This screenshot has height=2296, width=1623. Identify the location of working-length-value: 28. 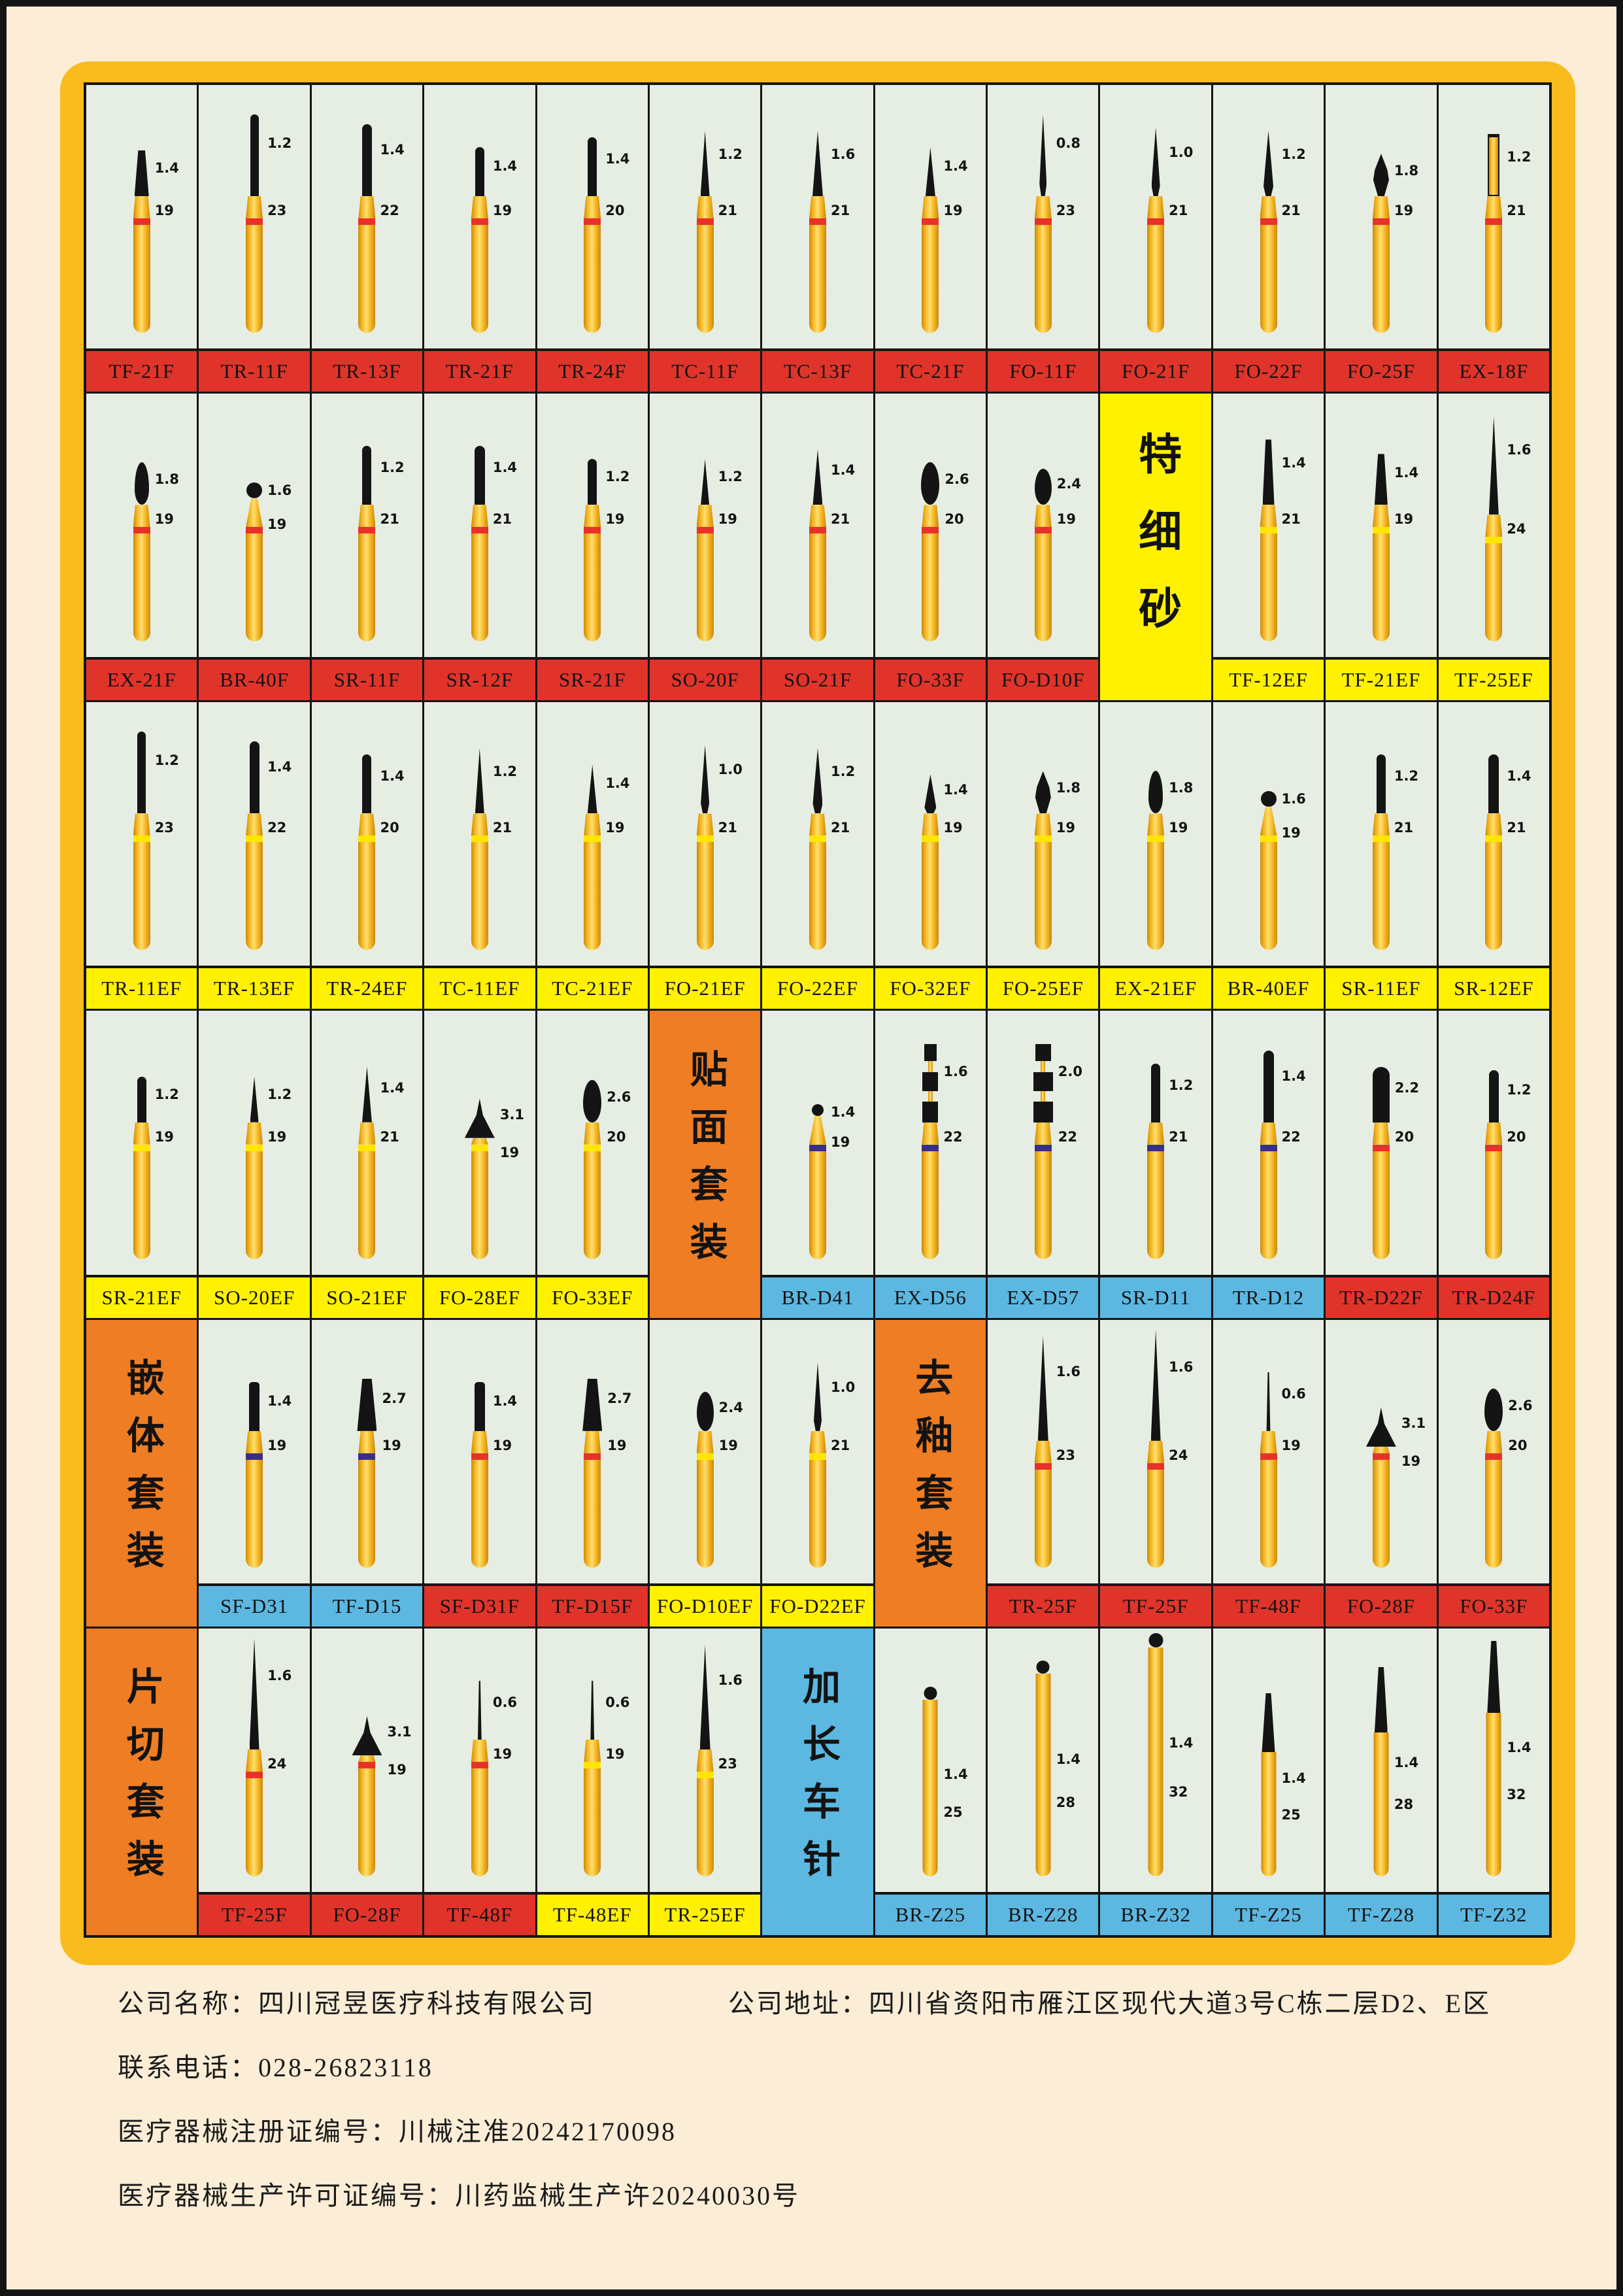
(1065, 1802).